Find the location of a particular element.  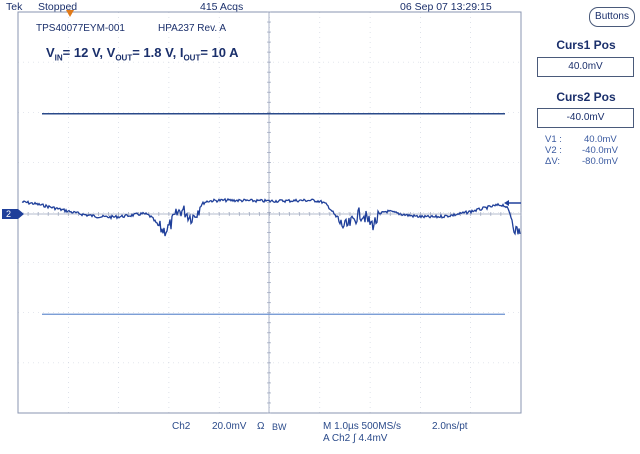

v1-value: 40.0mV is located at coordinates (600, 139).